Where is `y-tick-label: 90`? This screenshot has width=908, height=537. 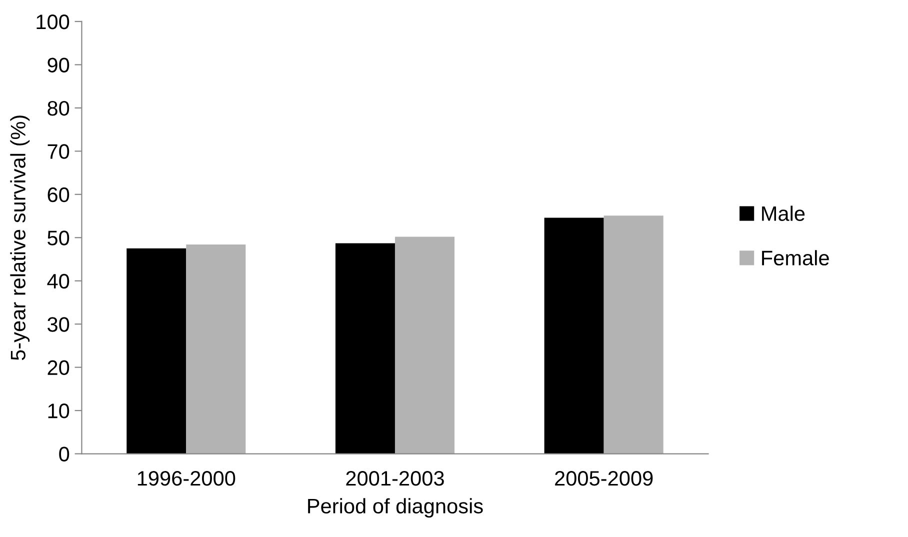 y-tick-label: 90 is located at coordinates (59, 65).